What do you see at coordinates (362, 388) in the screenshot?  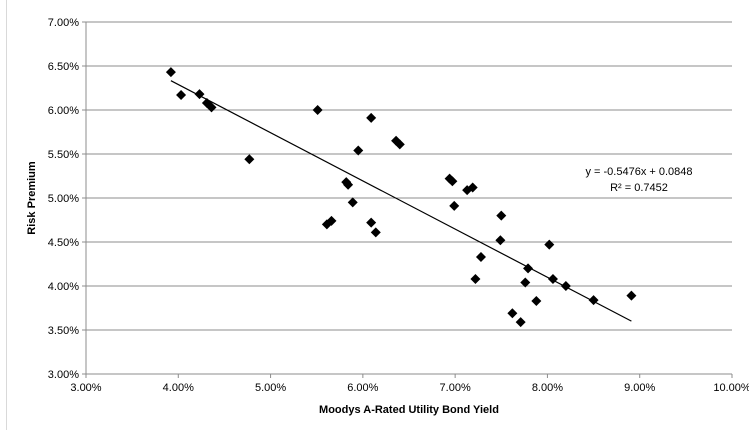 I see `x-tick-label: 6.00%` at bounding box center [362, 388].